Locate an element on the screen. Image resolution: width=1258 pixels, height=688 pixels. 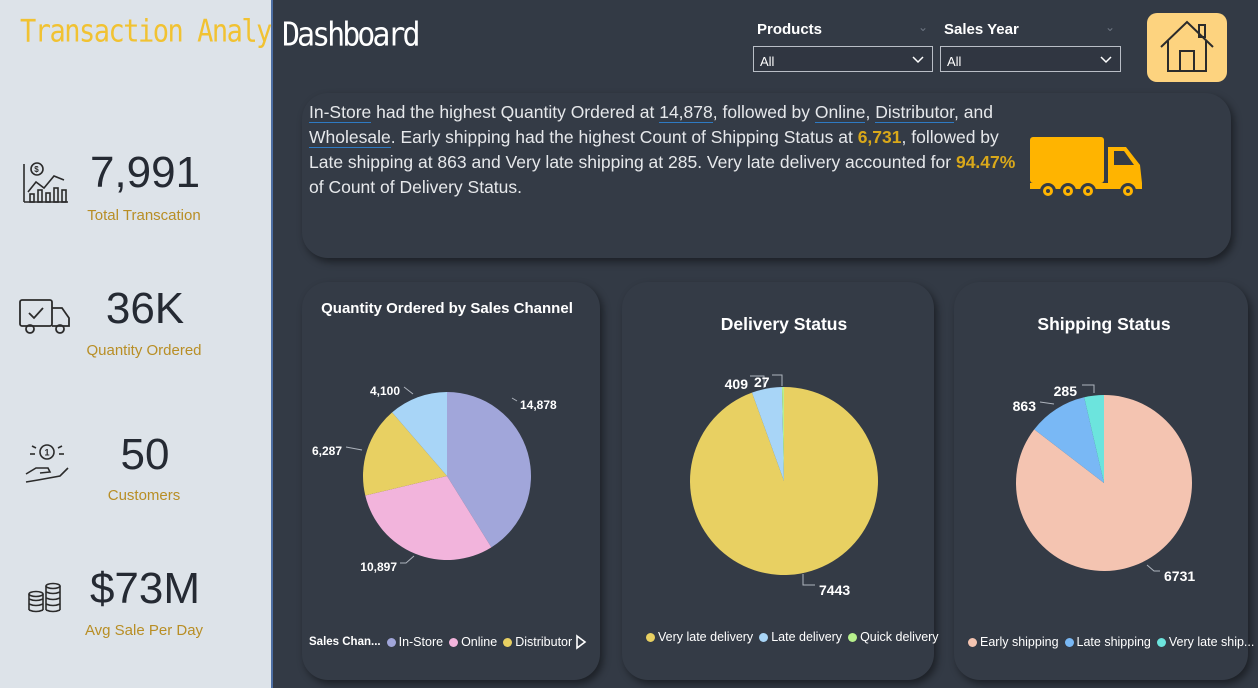
kpi-quantity-ordered-label: Quantity Ordered is located at coordinates (144, 350).